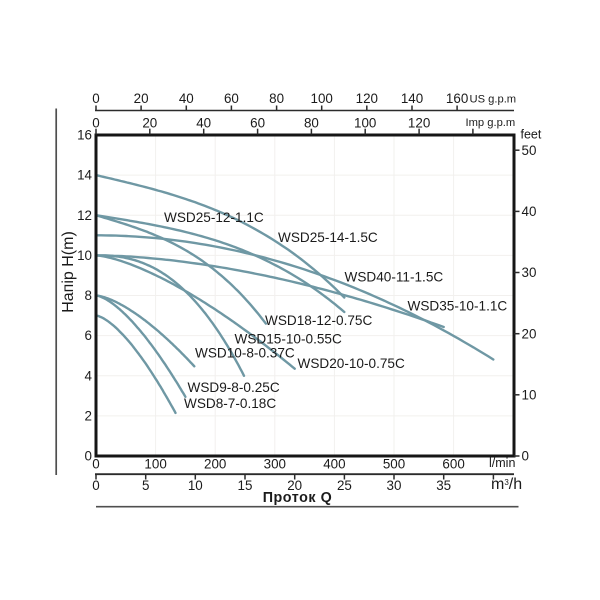  Describe the element at coordinates (344, 485) in the screenshot. I see `svg-text: 25` at that location.